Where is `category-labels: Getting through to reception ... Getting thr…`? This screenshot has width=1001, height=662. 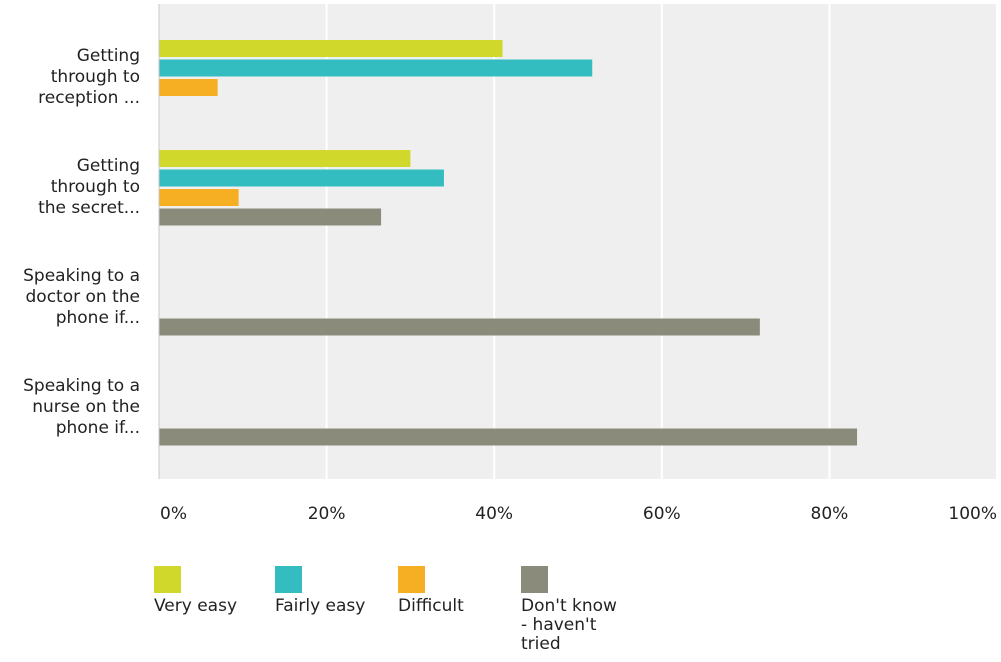
category-labels: Getting through to reception ... Getting thr… is located at coordinates (81, 242).